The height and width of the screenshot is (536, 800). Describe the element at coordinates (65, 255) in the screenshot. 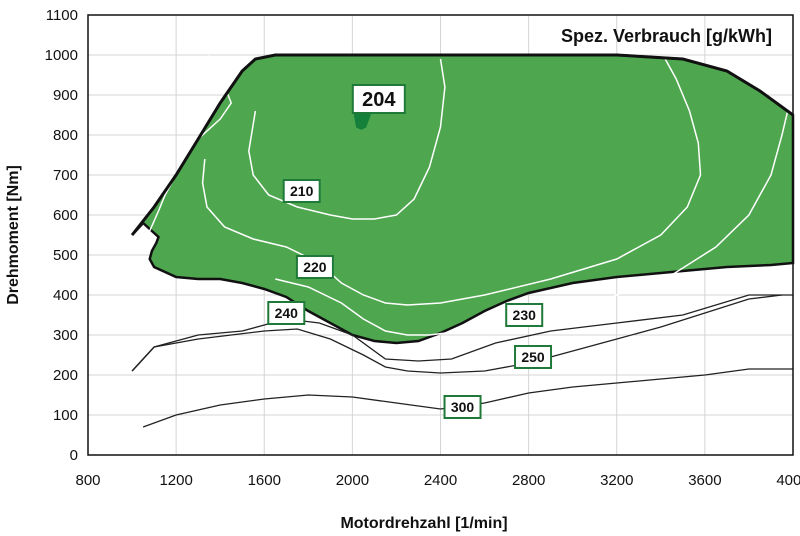

I see `y-tick-label: 500` at that location.